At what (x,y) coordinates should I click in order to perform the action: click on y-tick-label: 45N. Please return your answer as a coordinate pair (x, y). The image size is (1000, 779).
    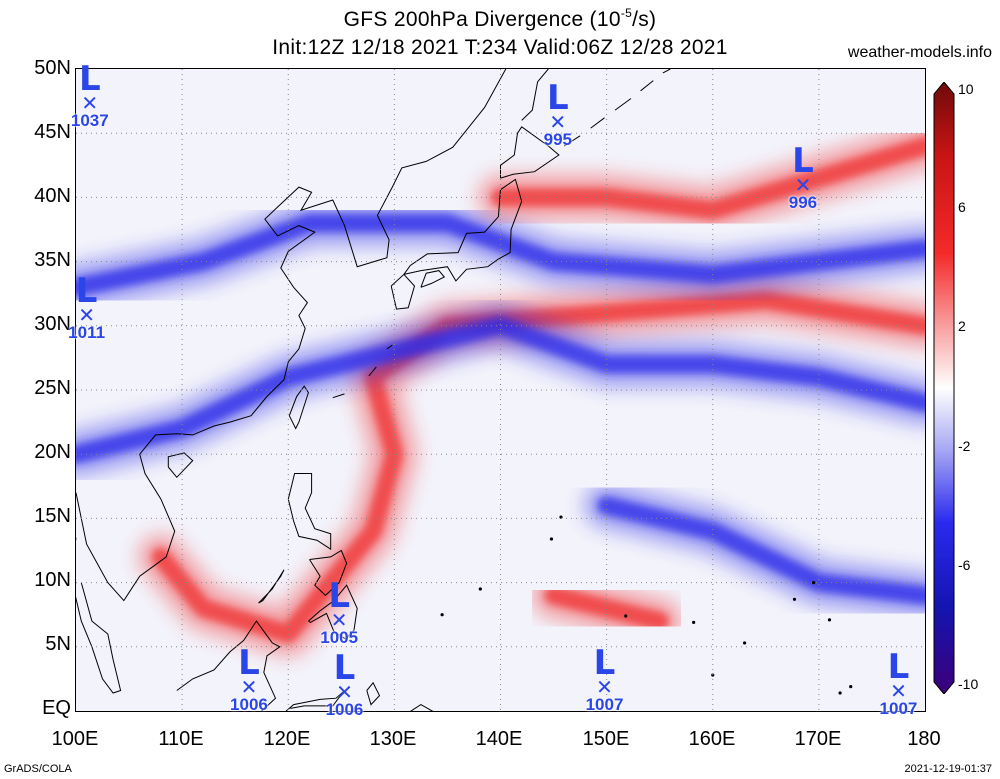
    Looking at the image, I should click on (52, 132).